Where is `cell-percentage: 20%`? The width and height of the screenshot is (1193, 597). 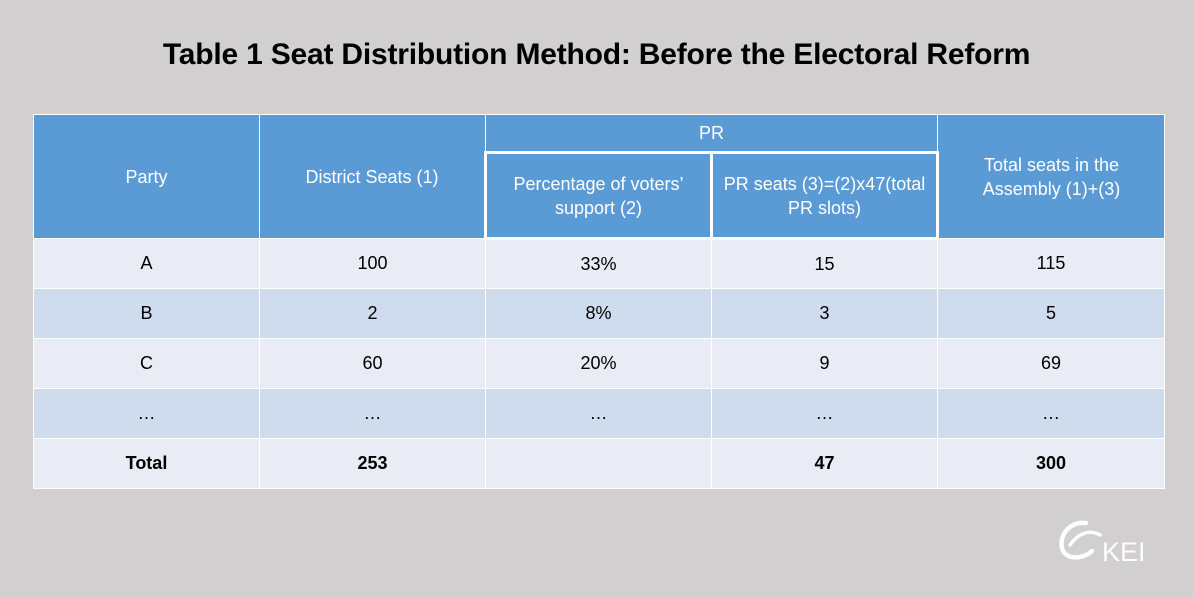 cell-percentage: 20% is located at coordinates (598, 363).